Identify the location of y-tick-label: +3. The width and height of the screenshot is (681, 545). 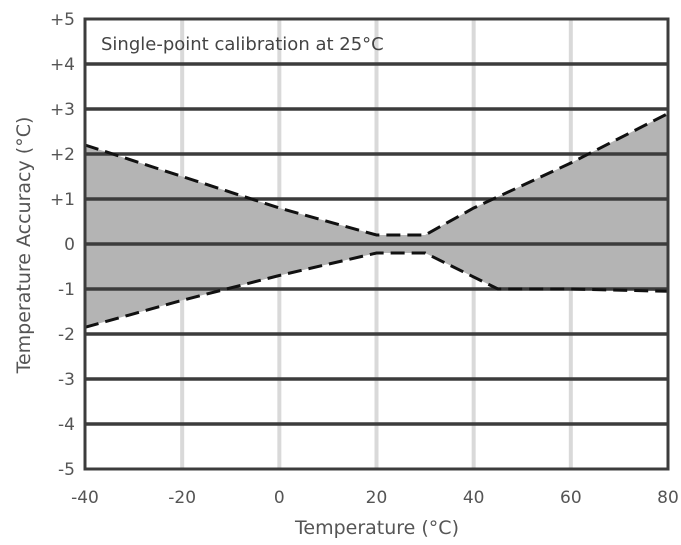
(62, 110).